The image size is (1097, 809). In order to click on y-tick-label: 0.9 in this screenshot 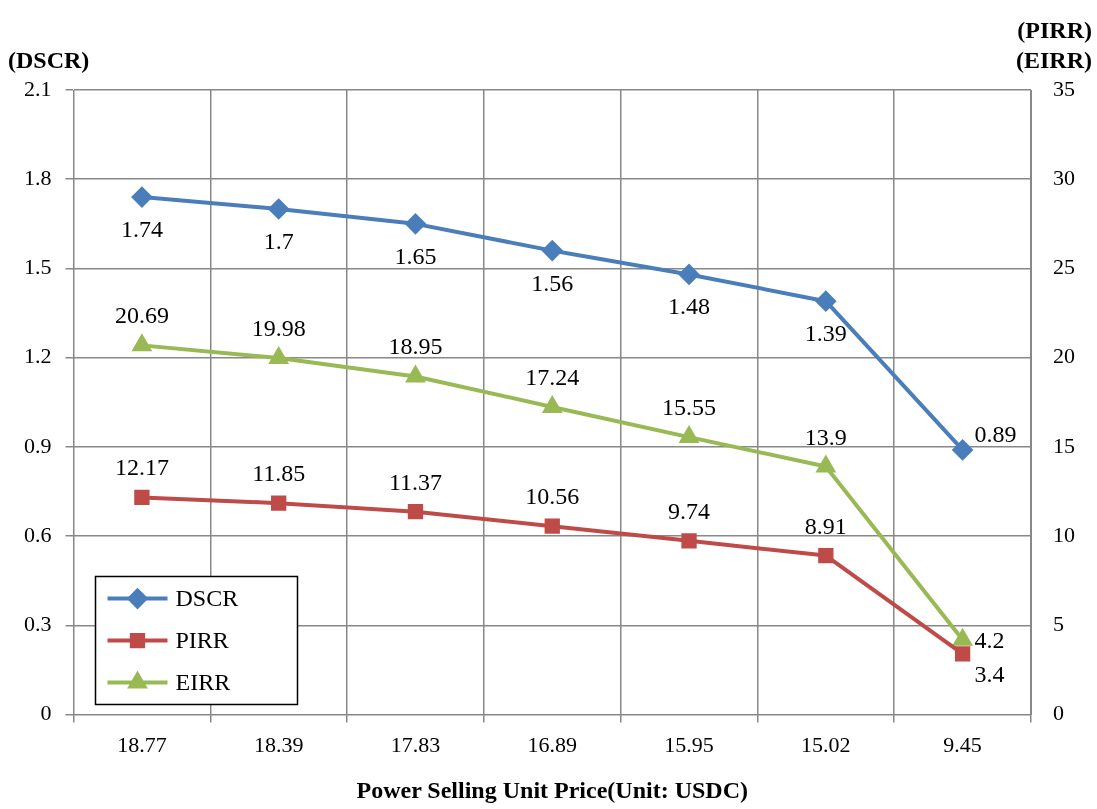, I will do `click(38, 445)`.